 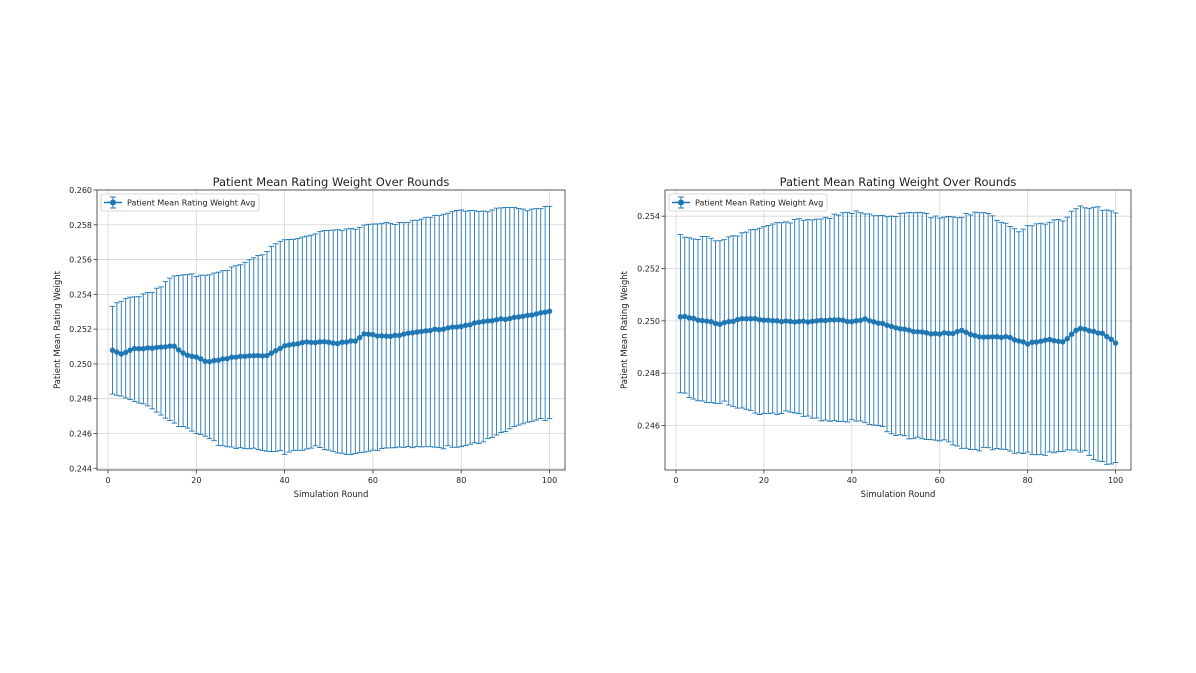 I want to click on x-tick-label: 100, so click(x=1115, y=480).